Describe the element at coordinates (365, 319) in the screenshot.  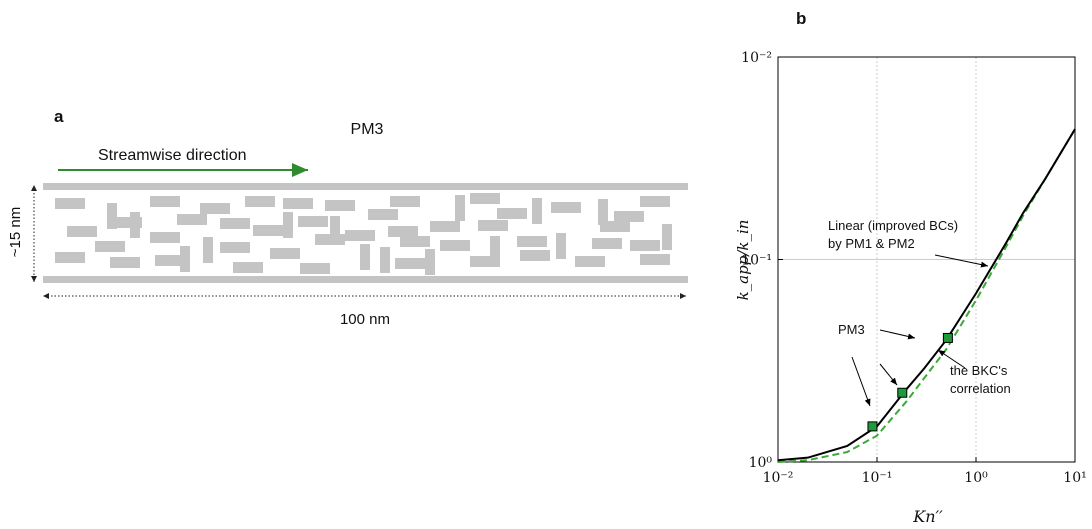
I see `length-label: 100 nm` at that location.